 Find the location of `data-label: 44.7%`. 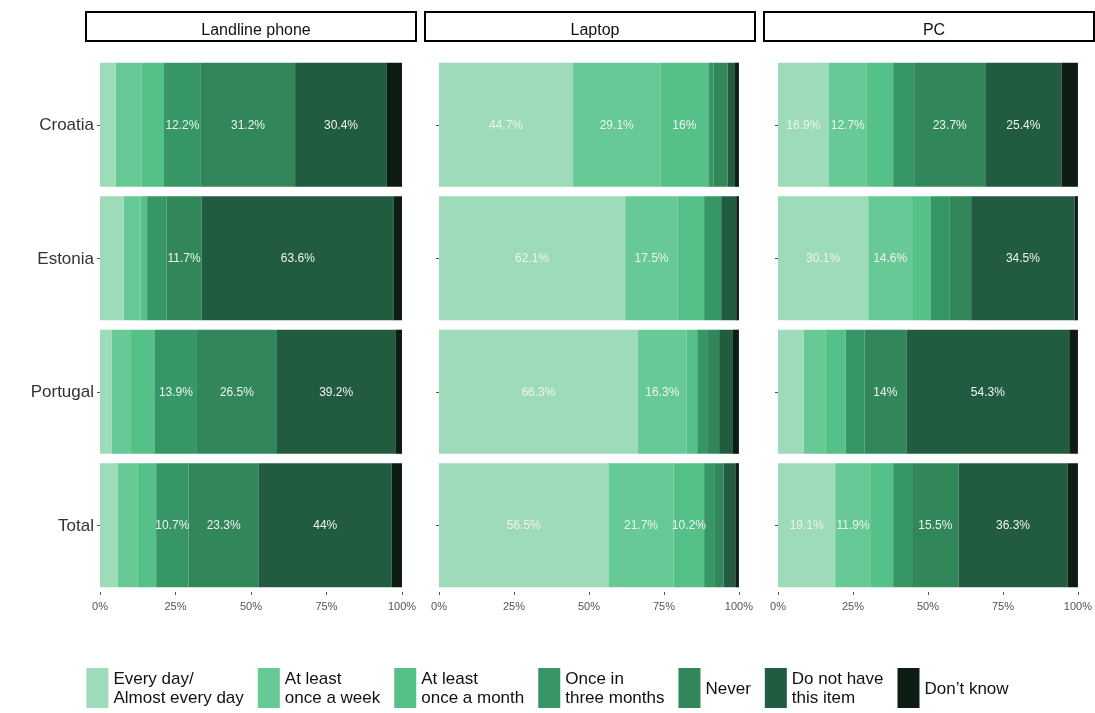

data-label: 44.7% is located at coordinates (506, 124).